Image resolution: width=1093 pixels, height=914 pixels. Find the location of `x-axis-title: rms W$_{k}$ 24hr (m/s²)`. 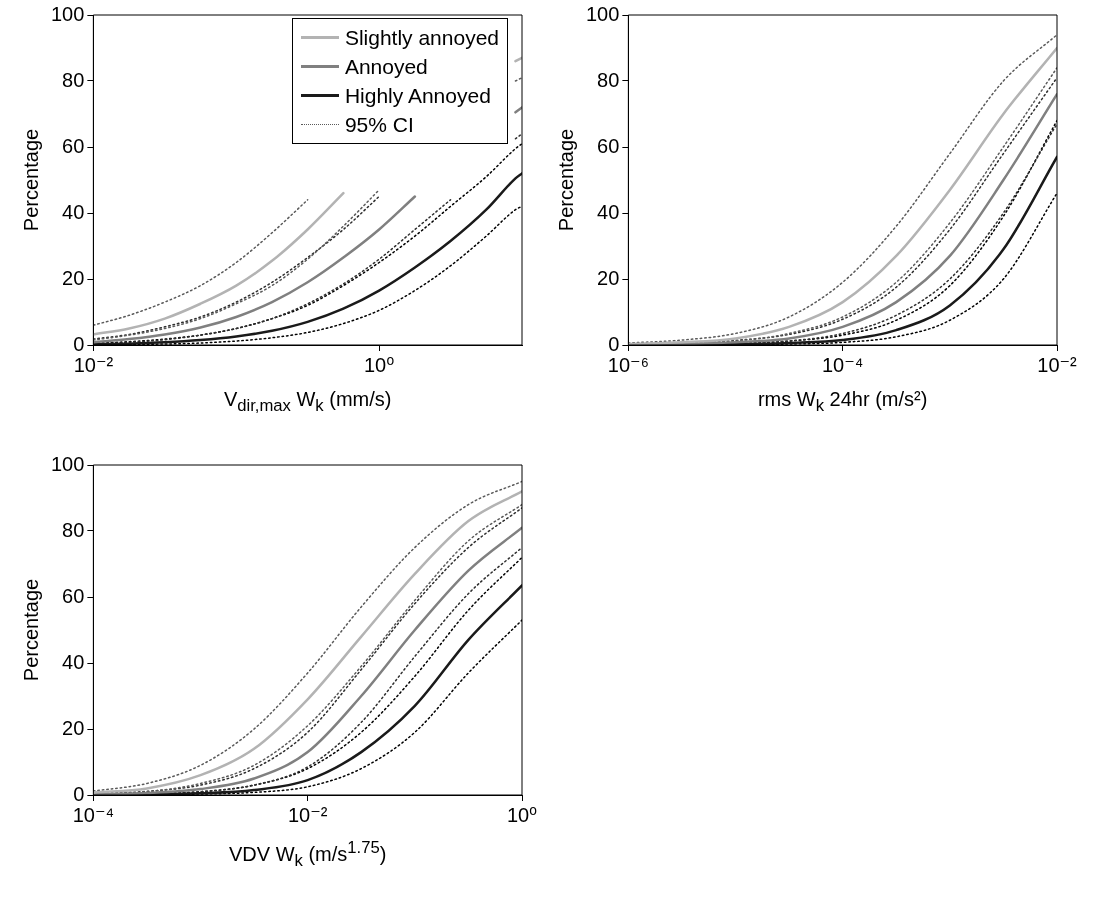

x-axis-title: rms W$_{k}$ 24hr (m/s²) is located at coordinates (842, 402).